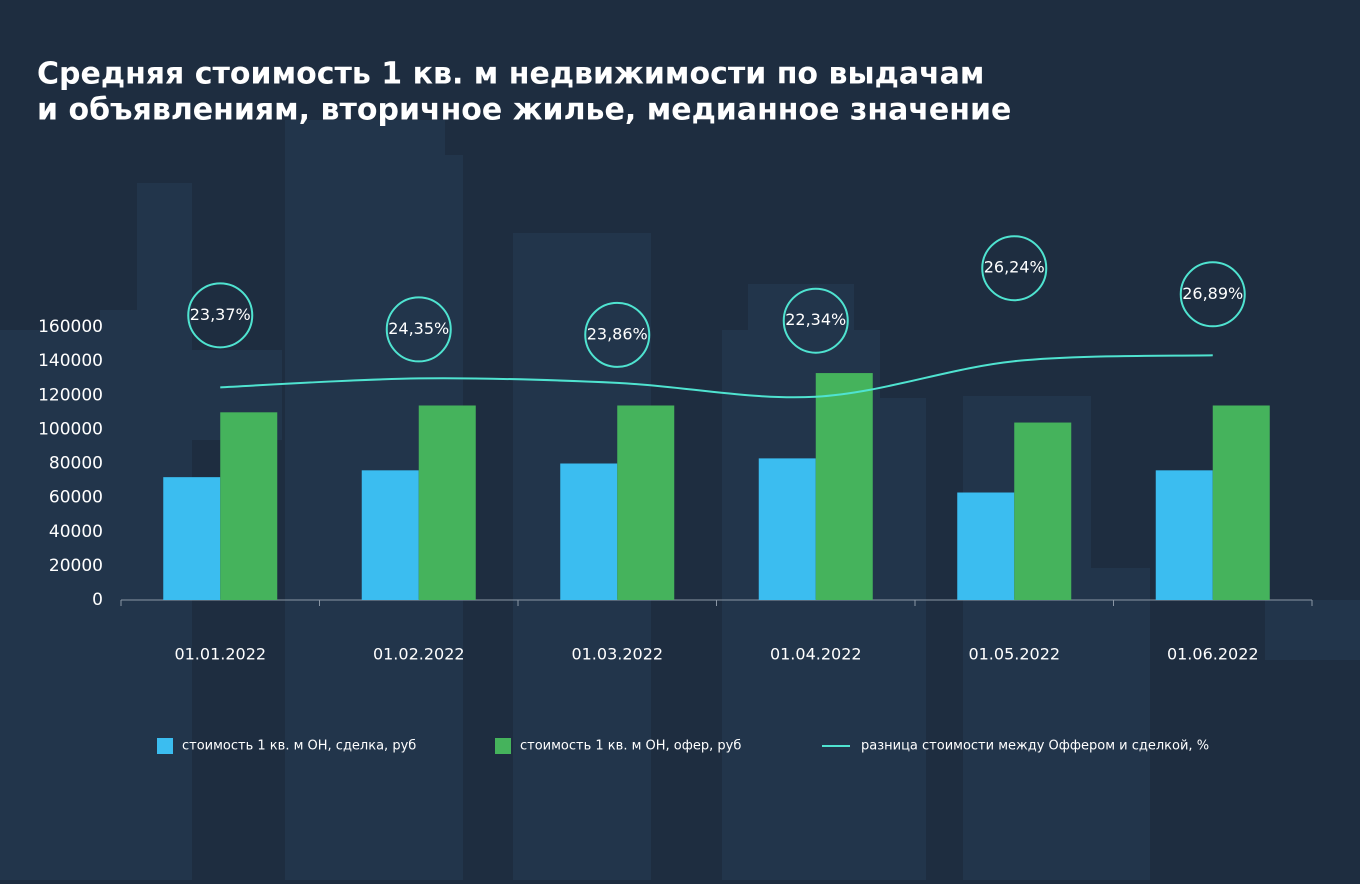 The height and width of the screenshot is (884, 1360). Describe the element at coordinates (76, 566) in the screenshot. I see `y-tick-label: 20000` at that location.